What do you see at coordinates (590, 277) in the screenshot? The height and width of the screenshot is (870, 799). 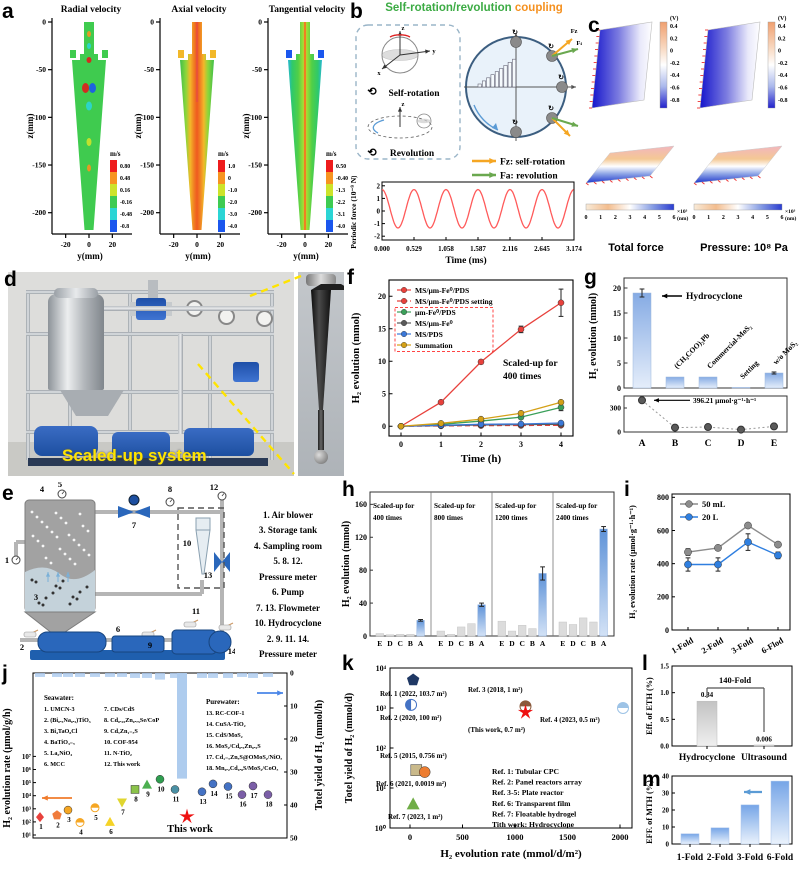 I see `panel-letter-g: g` at bounding box center [590, 277].